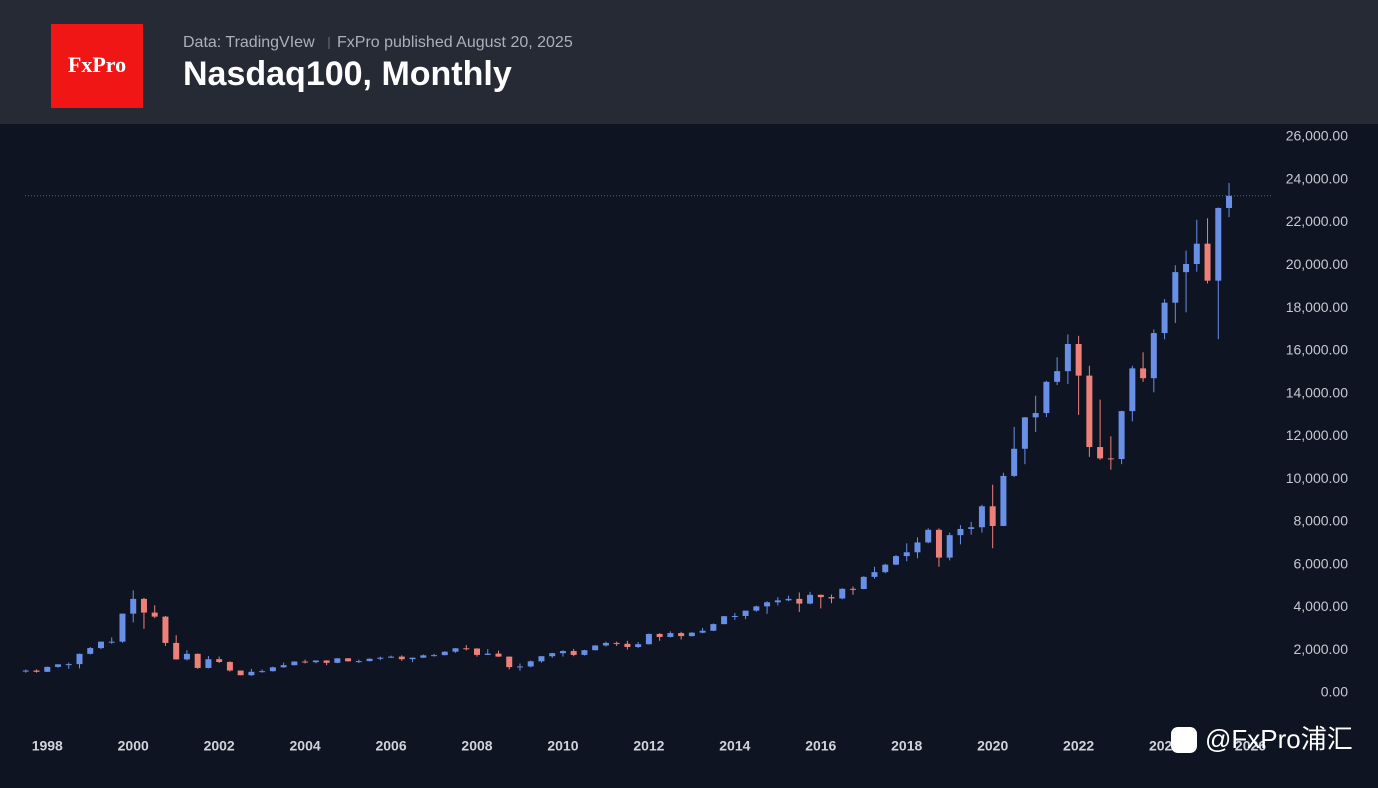 This screenshot has height=788, width=1378. I want to click on logo-box, so click(97, 66).